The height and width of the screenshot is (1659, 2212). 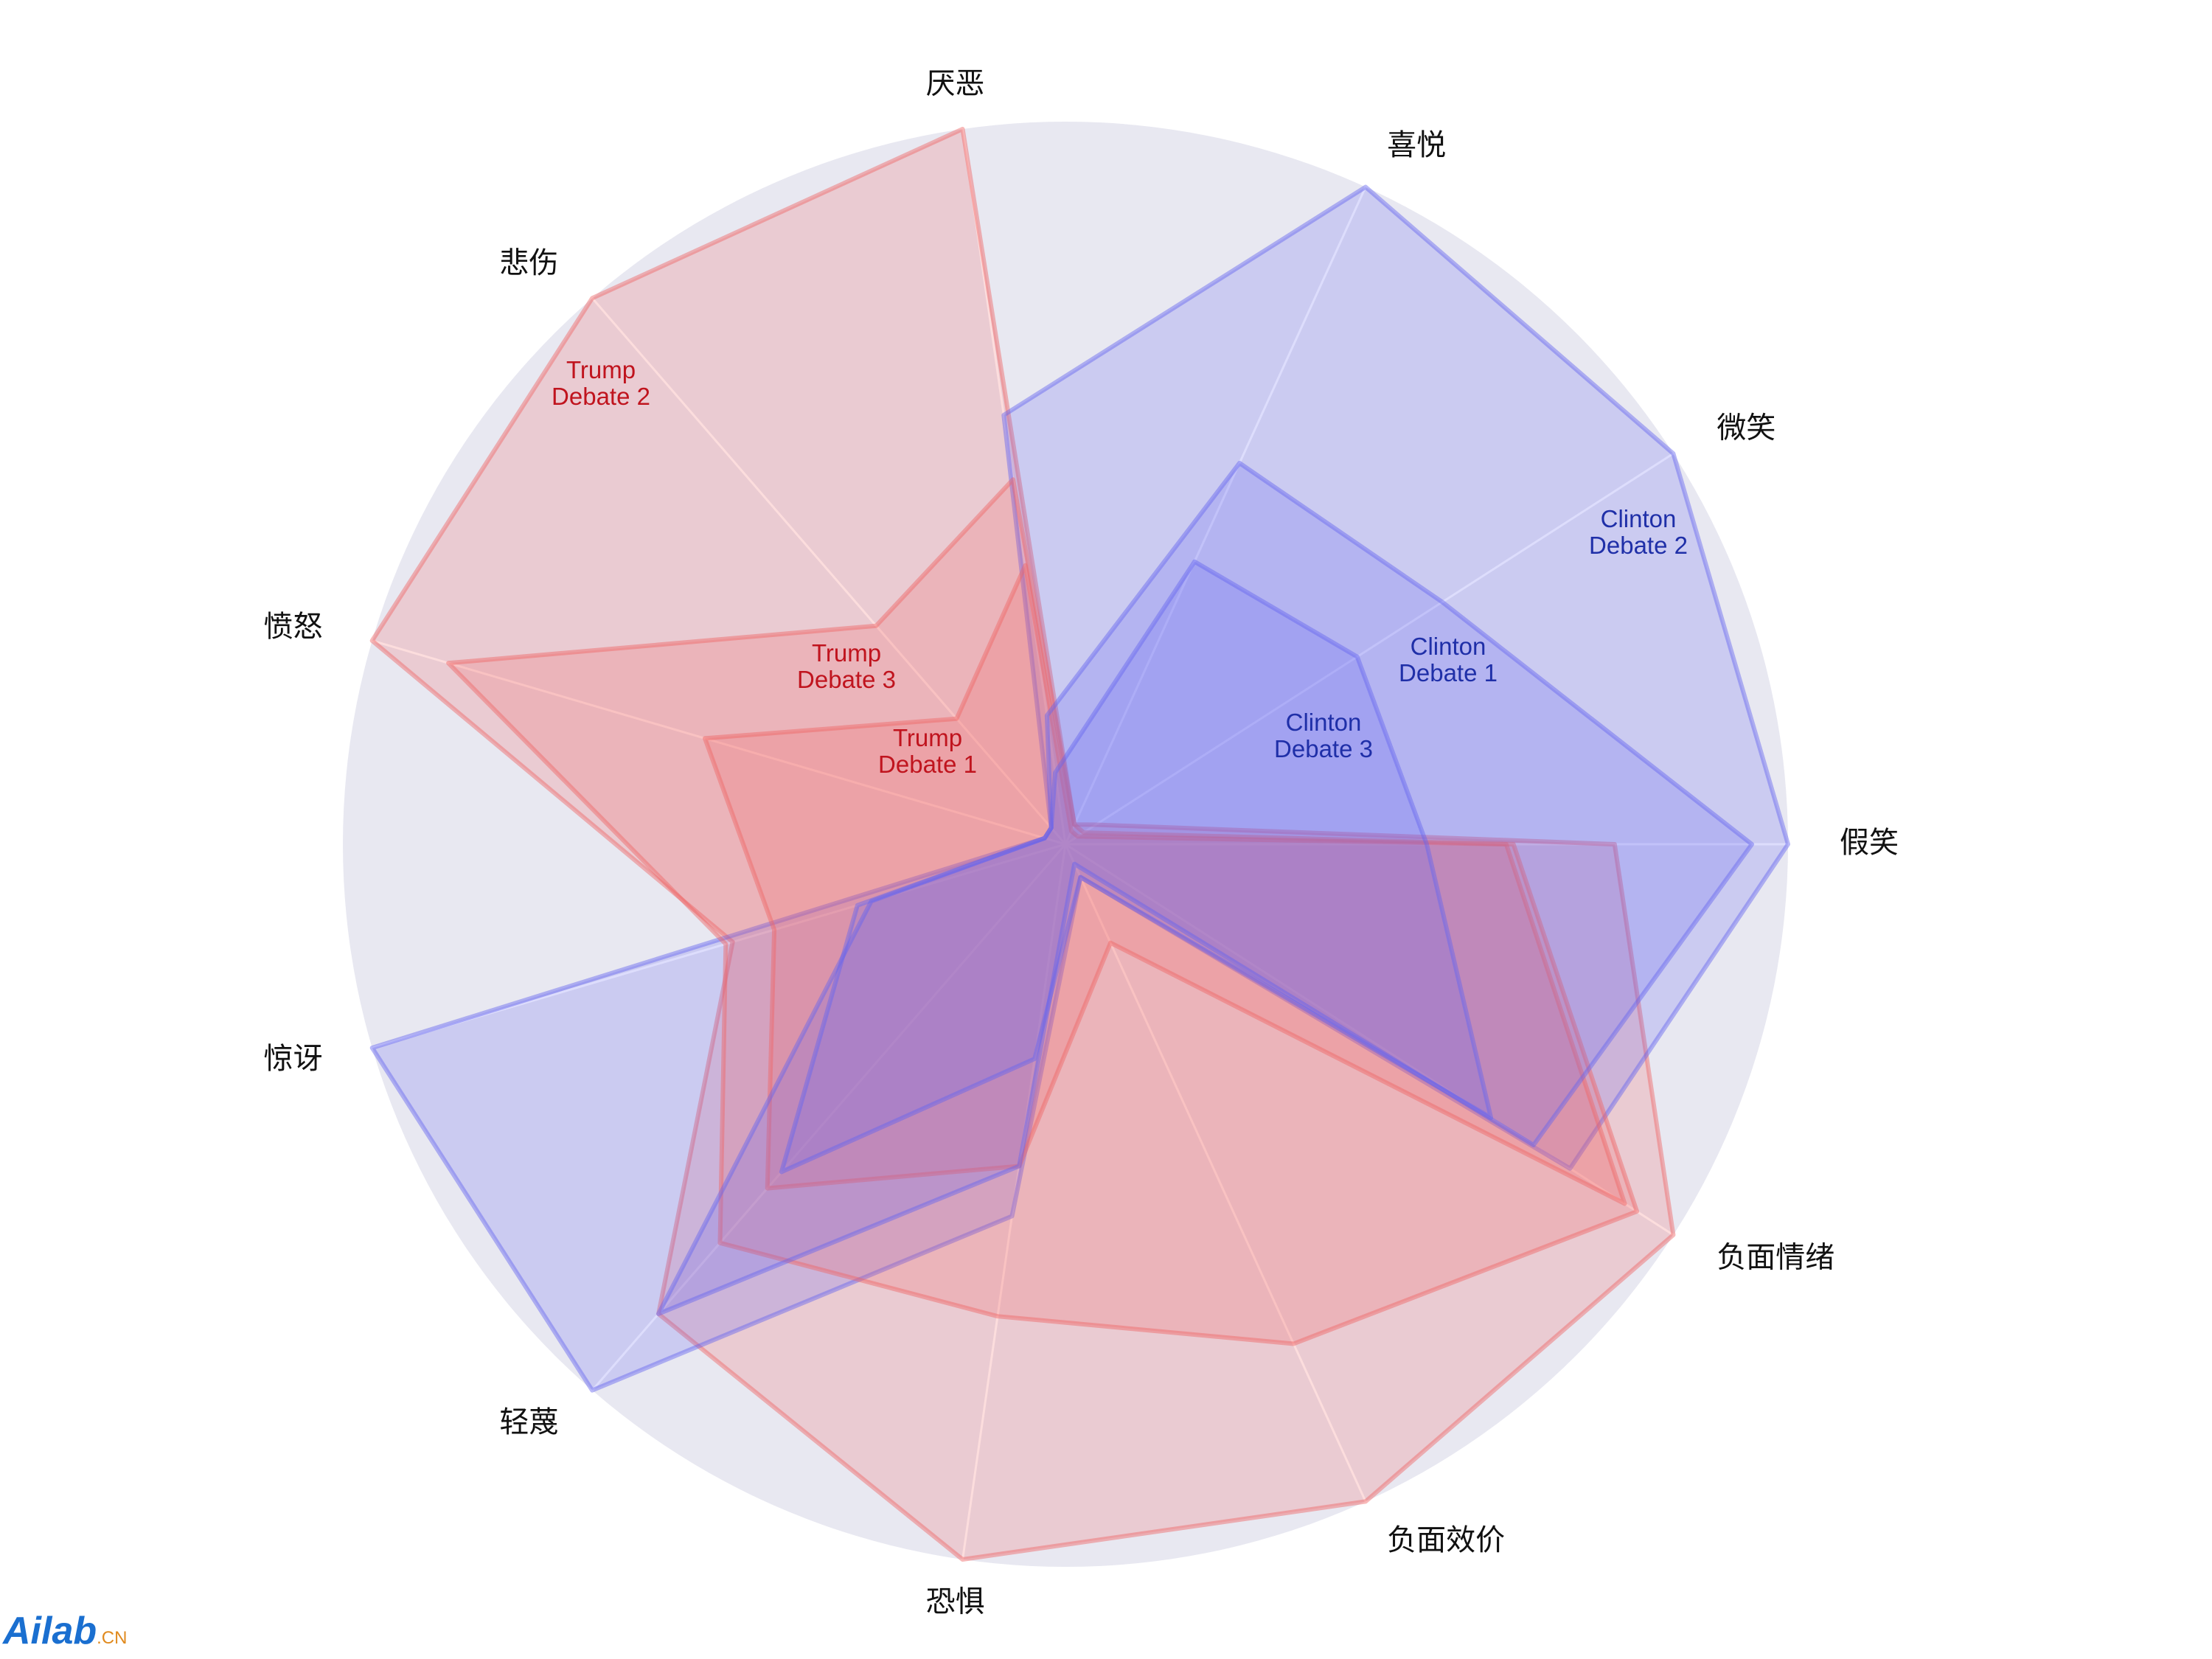 I want to click on watermark: Ailab.CN, so click(x=65, y=1631).